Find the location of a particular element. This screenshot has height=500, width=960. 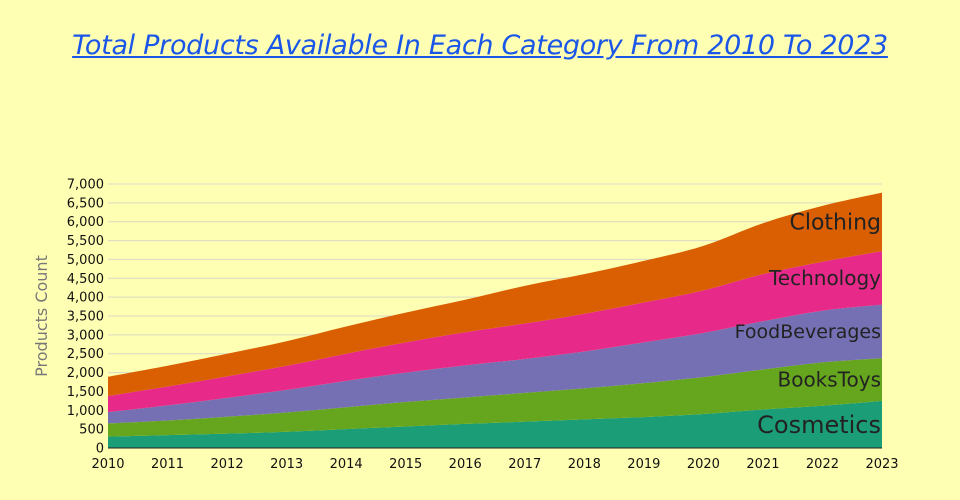

x-tick-label: 2017 is located at coordinates (524, 464).